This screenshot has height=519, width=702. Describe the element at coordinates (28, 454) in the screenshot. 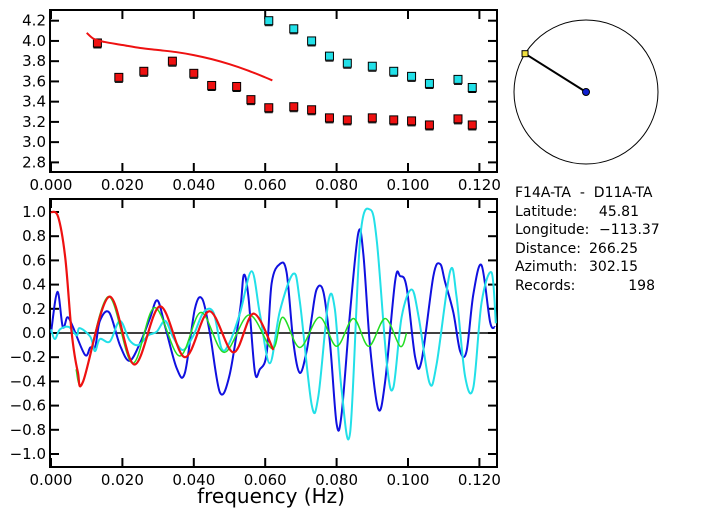

I see `correlation-chart-y-tick-label: −1.0` at that location.